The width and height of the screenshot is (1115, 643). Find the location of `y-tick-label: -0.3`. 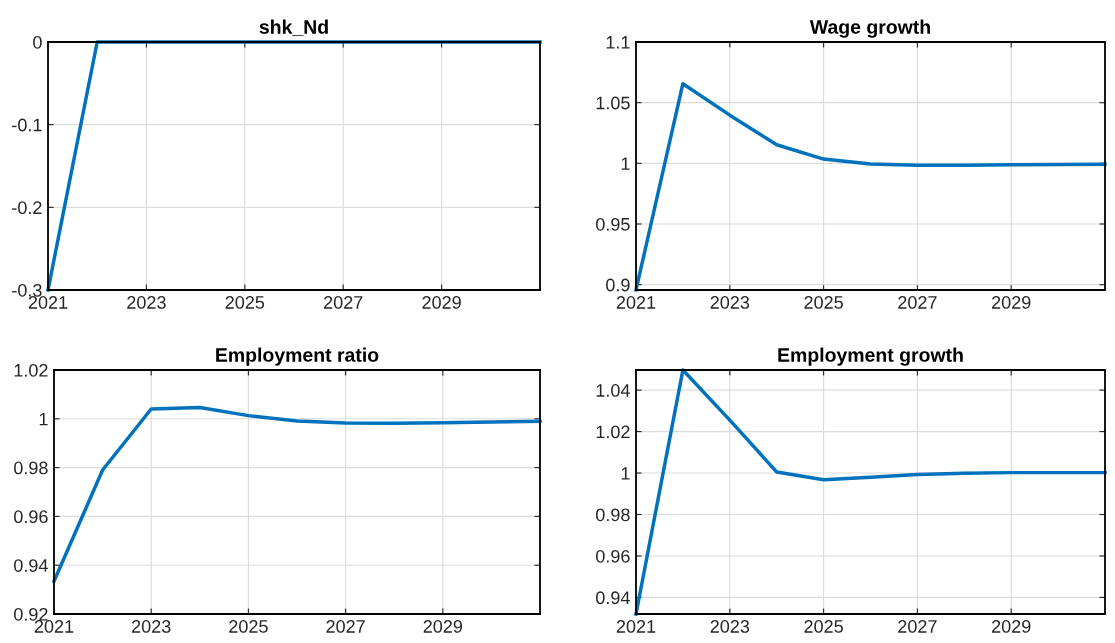

y-tick-label: -0.3 is located at coordinates (27, 290).